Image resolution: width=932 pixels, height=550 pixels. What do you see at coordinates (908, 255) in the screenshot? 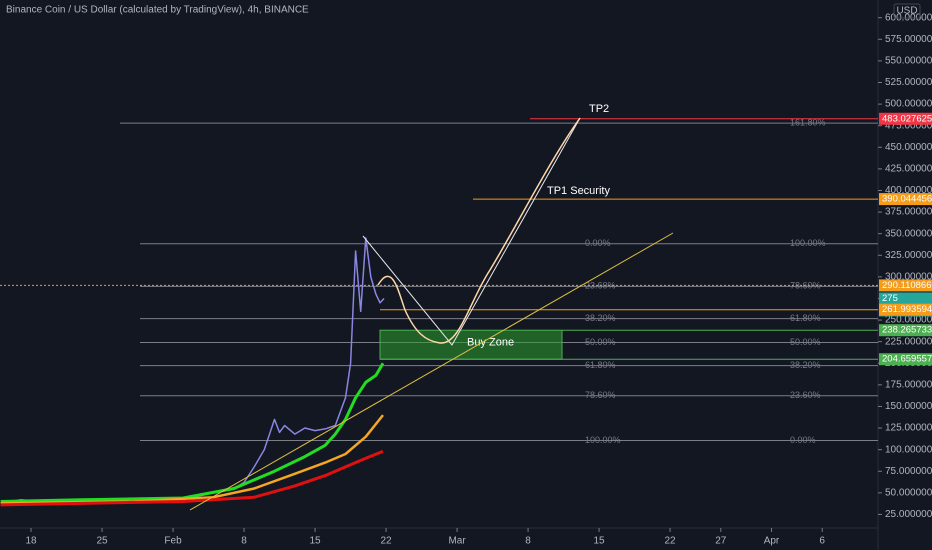
I see `y-tick-label: 325.0000000` at bounding box center [908, 255].